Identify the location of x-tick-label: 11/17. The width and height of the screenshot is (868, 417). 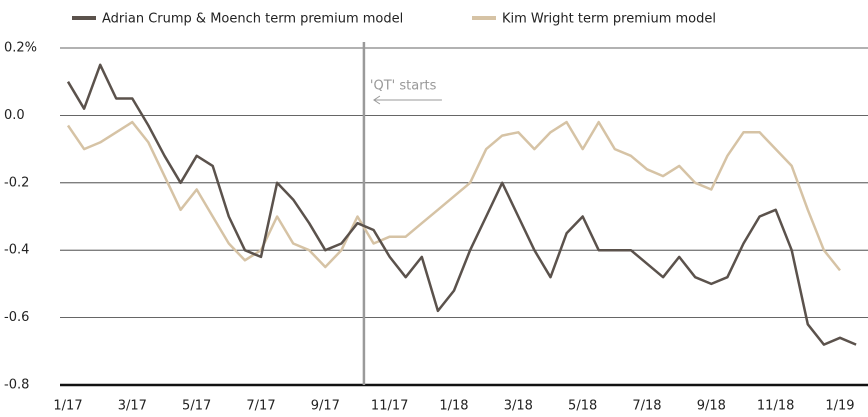
(389, 406).